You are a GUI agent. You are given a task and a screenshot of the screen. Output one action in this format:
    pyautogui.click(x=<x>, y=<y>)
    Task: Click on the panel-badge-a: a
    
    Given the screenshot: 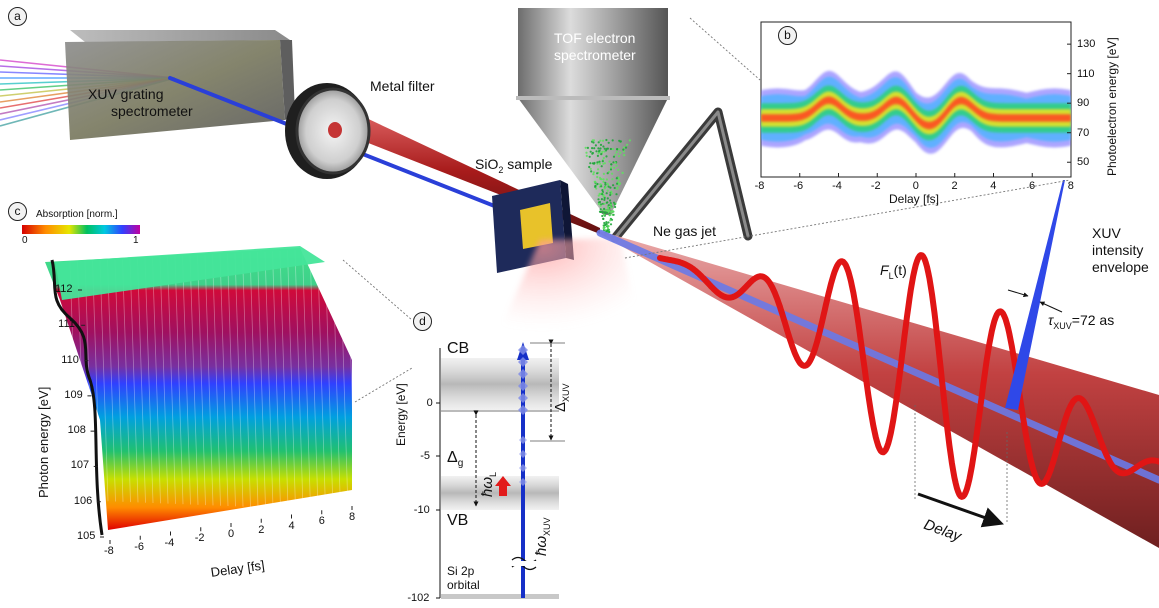 What is the action you would take?
    pyautogui.click(x=17, y=16)
    